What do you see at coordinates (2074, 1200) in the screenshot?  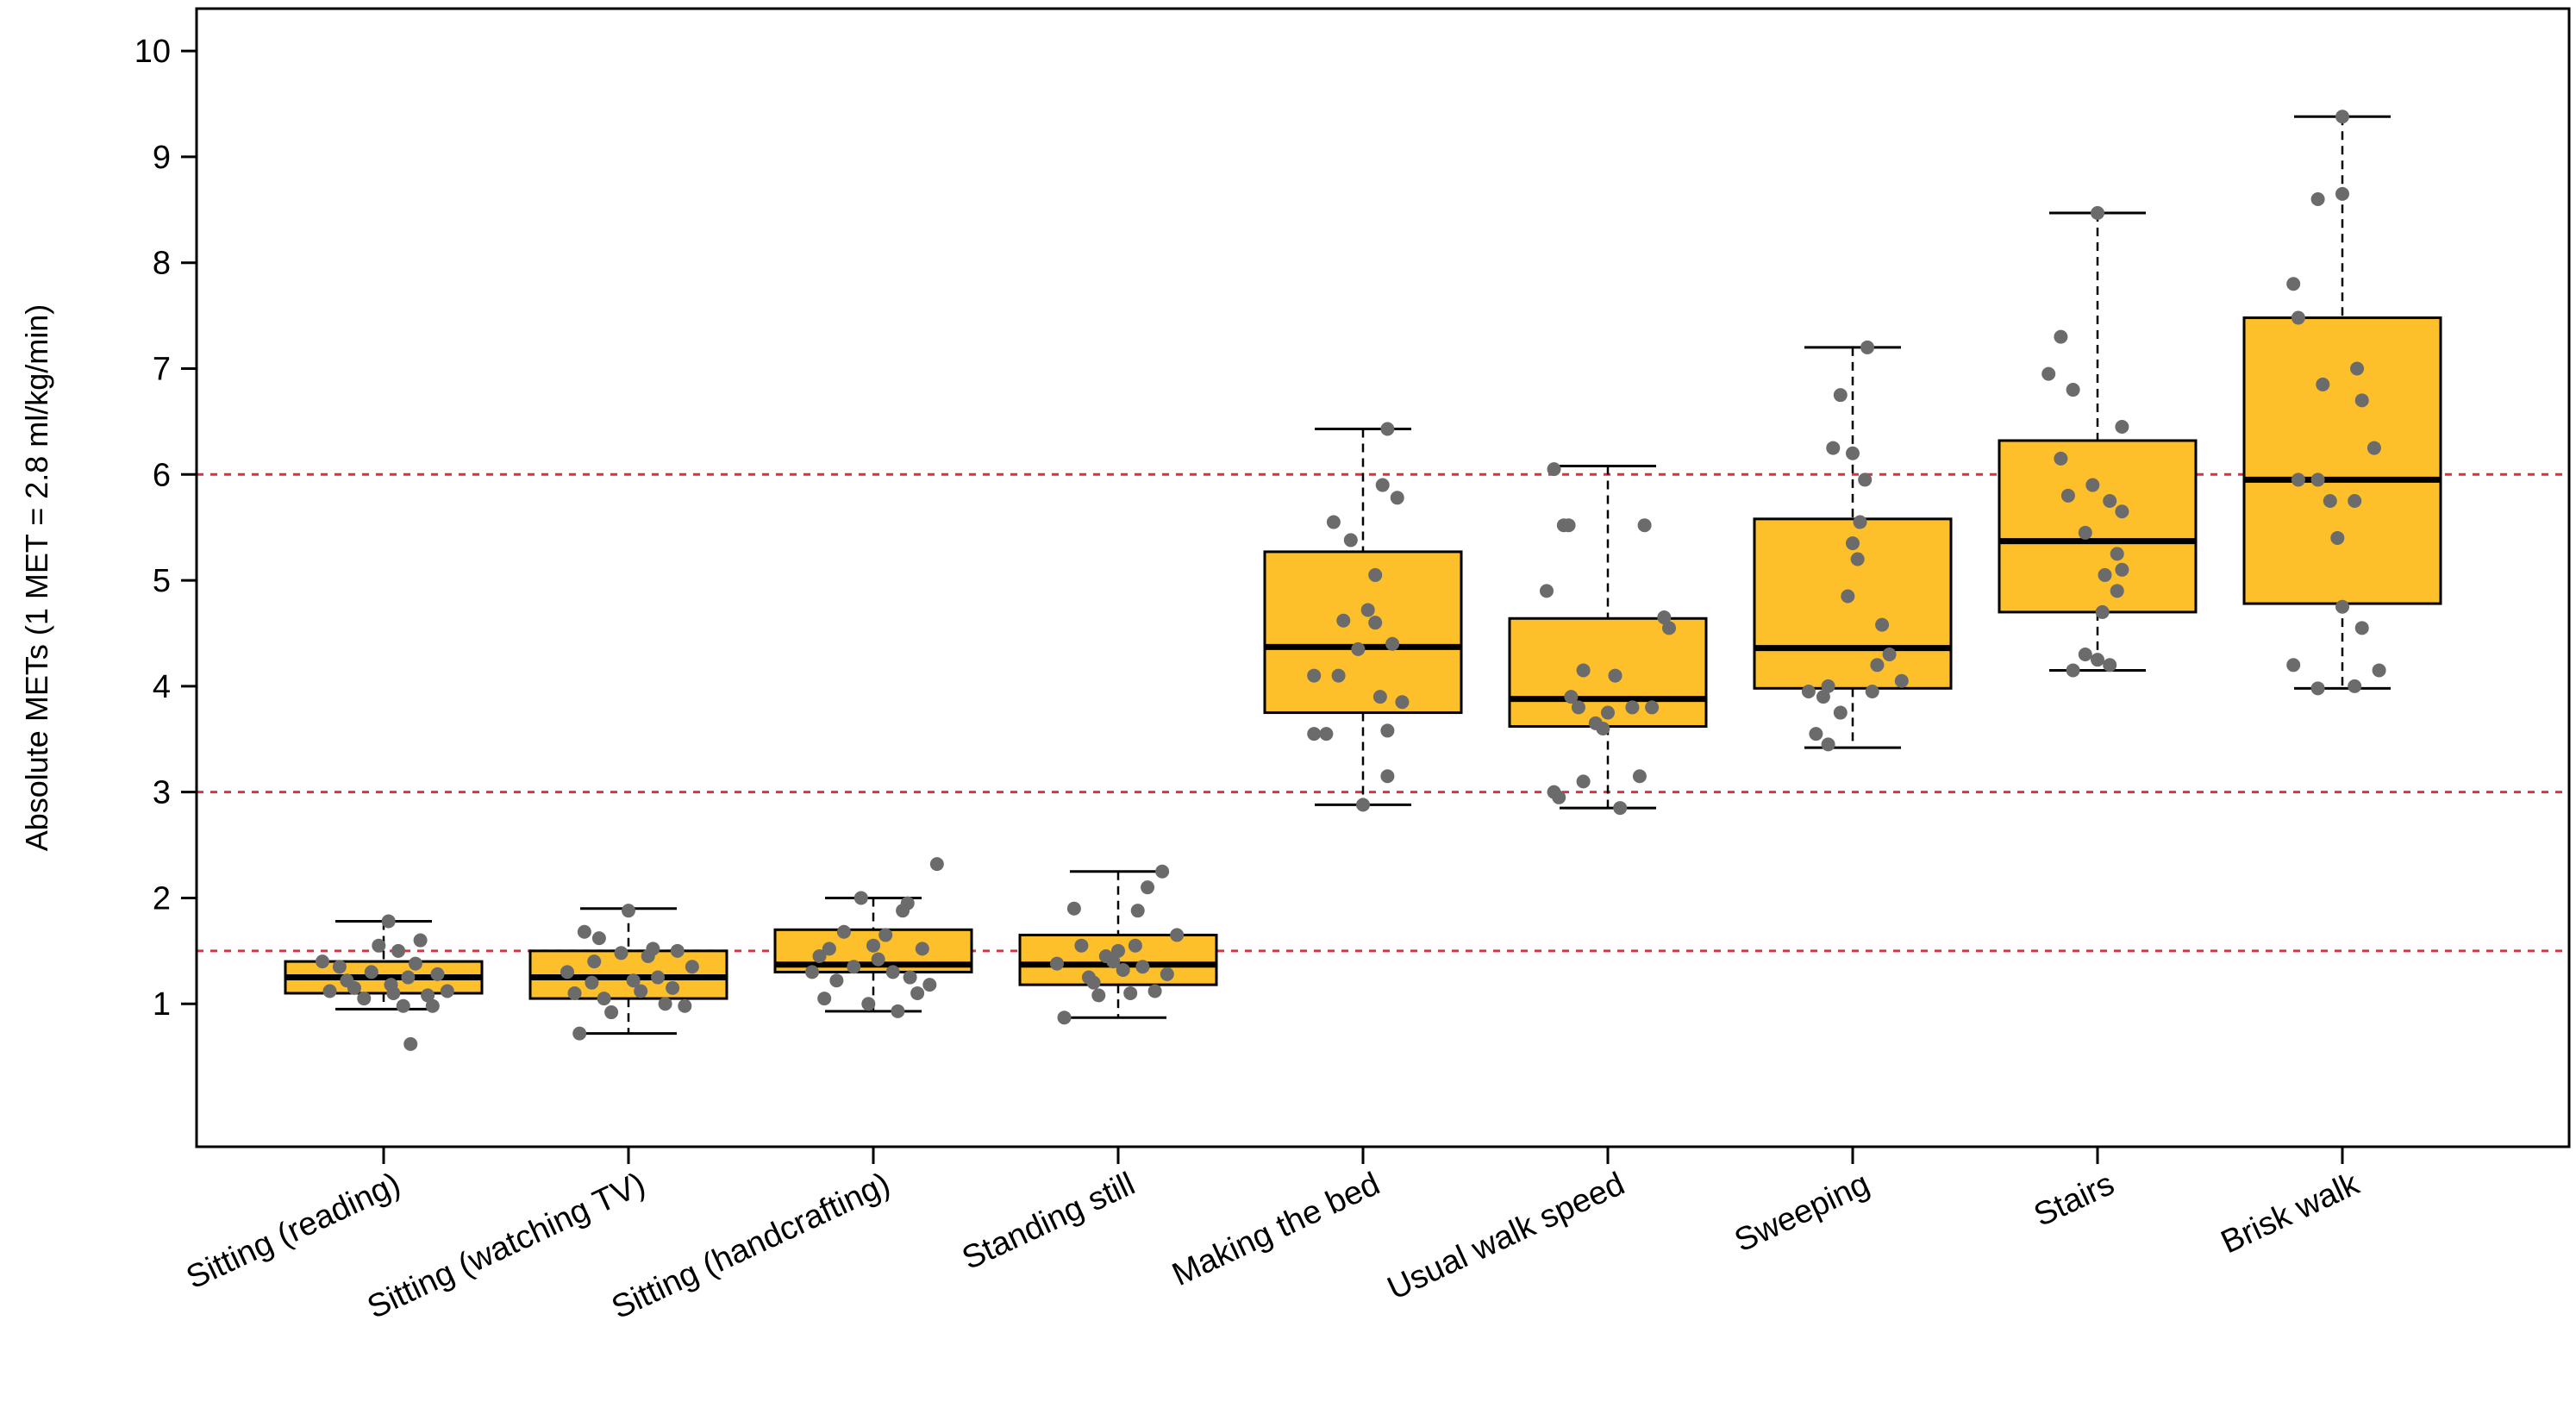 I see `x-tick-label-7: Stairs` at bounding box center [2074, 1200].